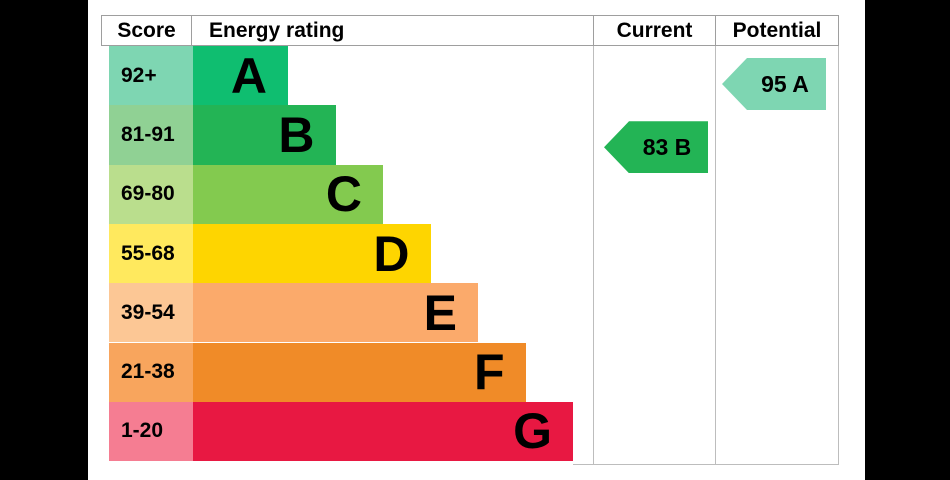 This screenshot has width=950, height=480. I want to click on band-bar-c: C, so click(288, 194).